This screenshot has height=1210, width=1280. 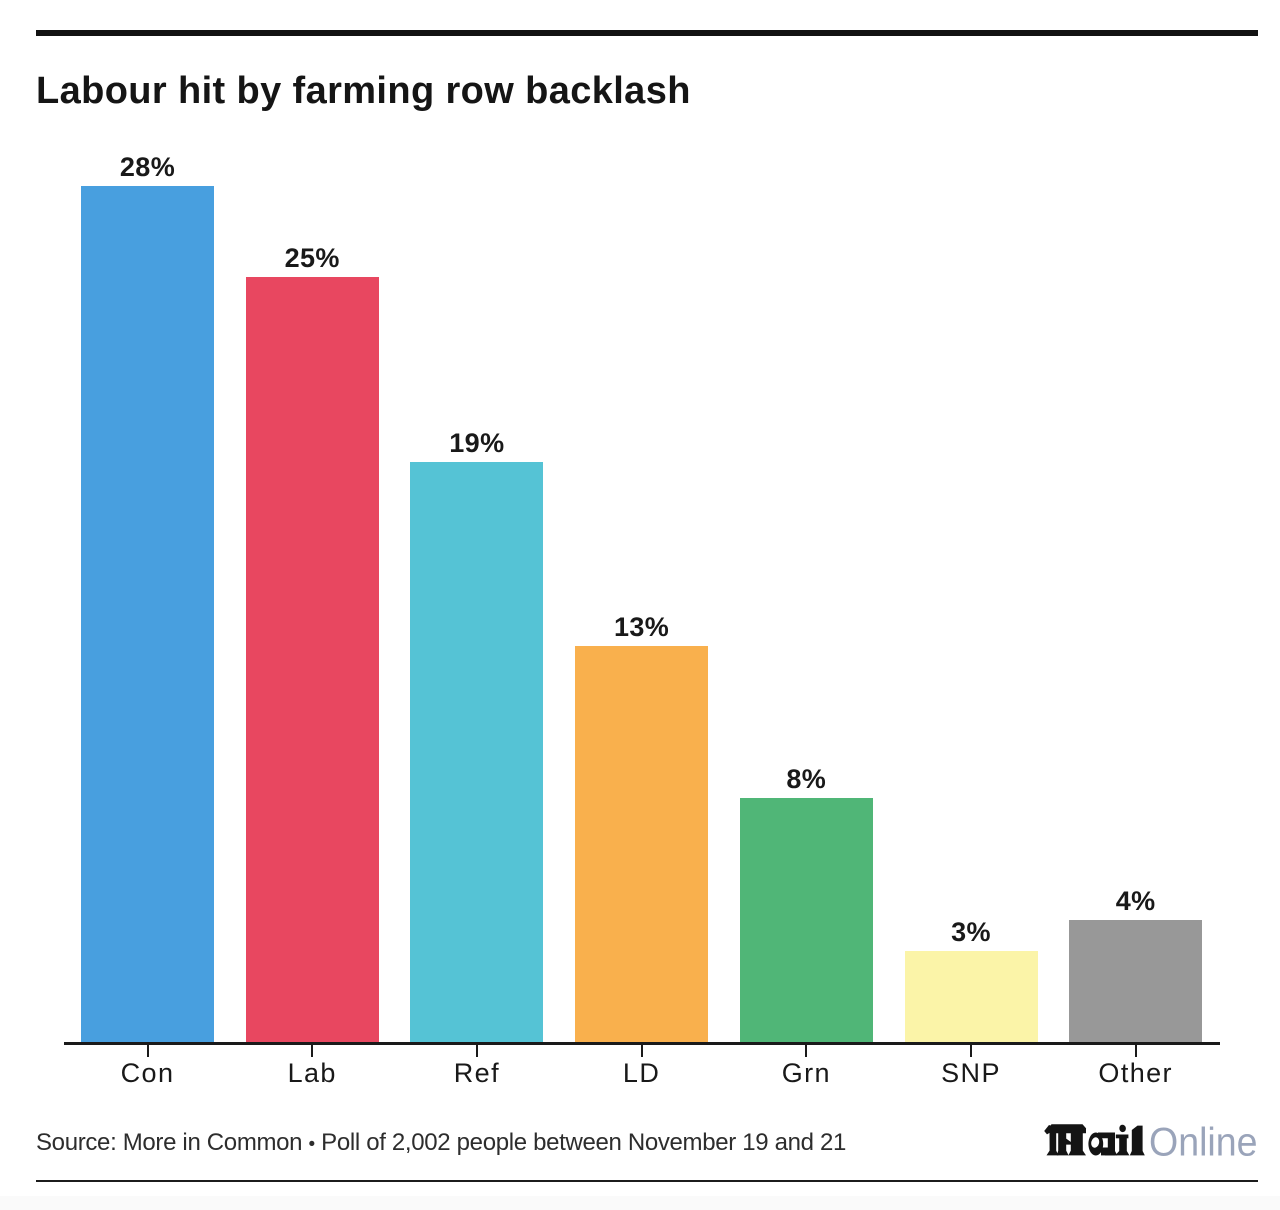 I want to click on svg-text: Online, so click(x=1203, y=1140).